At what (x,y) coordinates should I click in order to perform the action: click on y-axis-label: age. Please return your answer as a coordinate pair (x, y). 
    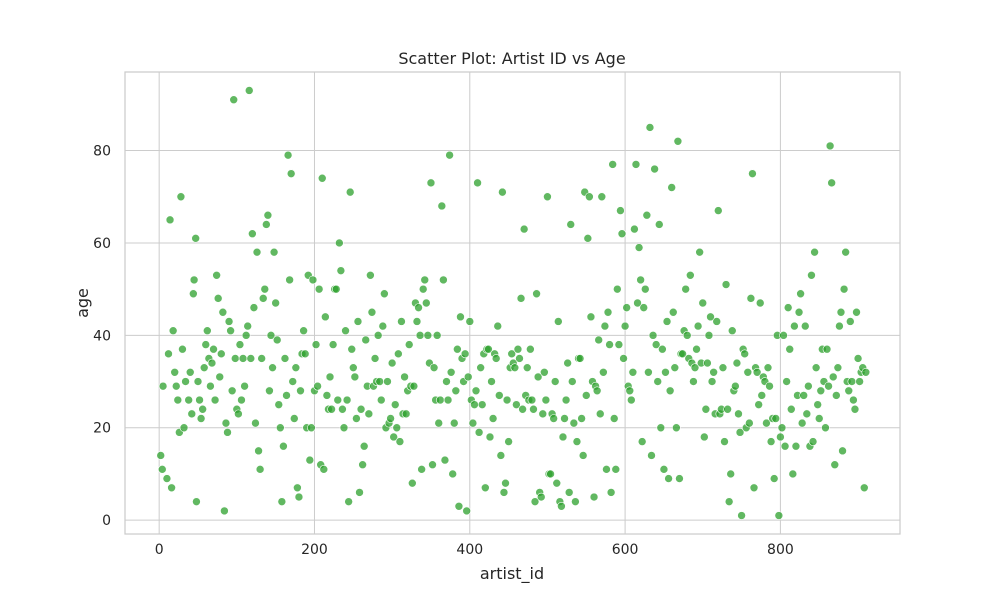
    Looking at the image, I should click on (82, 303).